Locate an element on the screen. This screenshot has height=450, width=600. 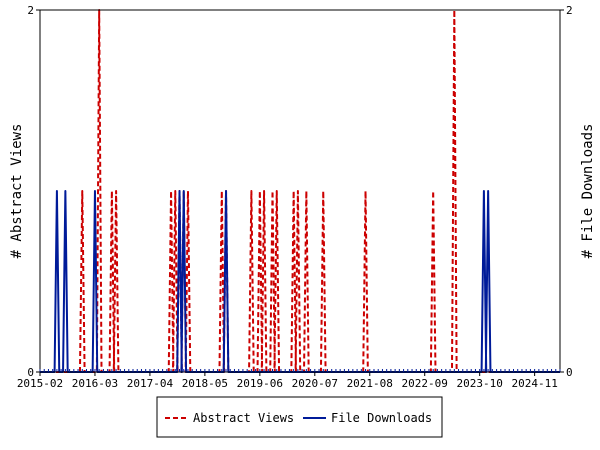
legend-label-abstract-views: Abstract Views is located at coordinates (243, 418).